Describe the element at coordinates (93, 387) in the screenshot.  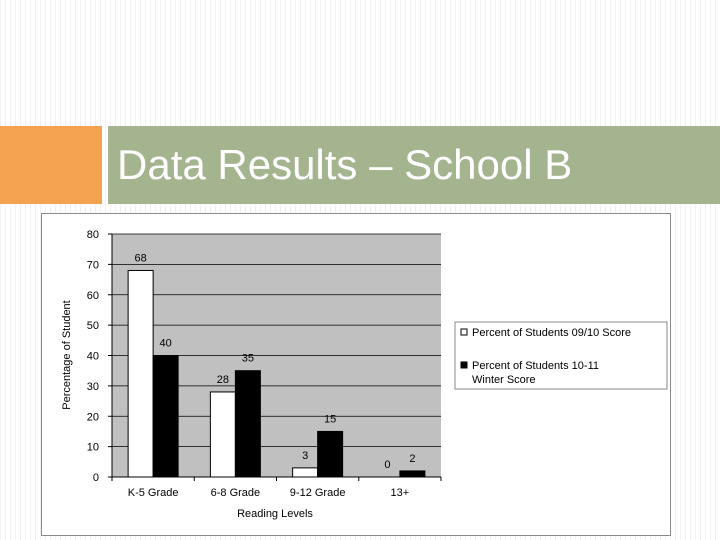
I see `y-tick-label: 30` at that location.